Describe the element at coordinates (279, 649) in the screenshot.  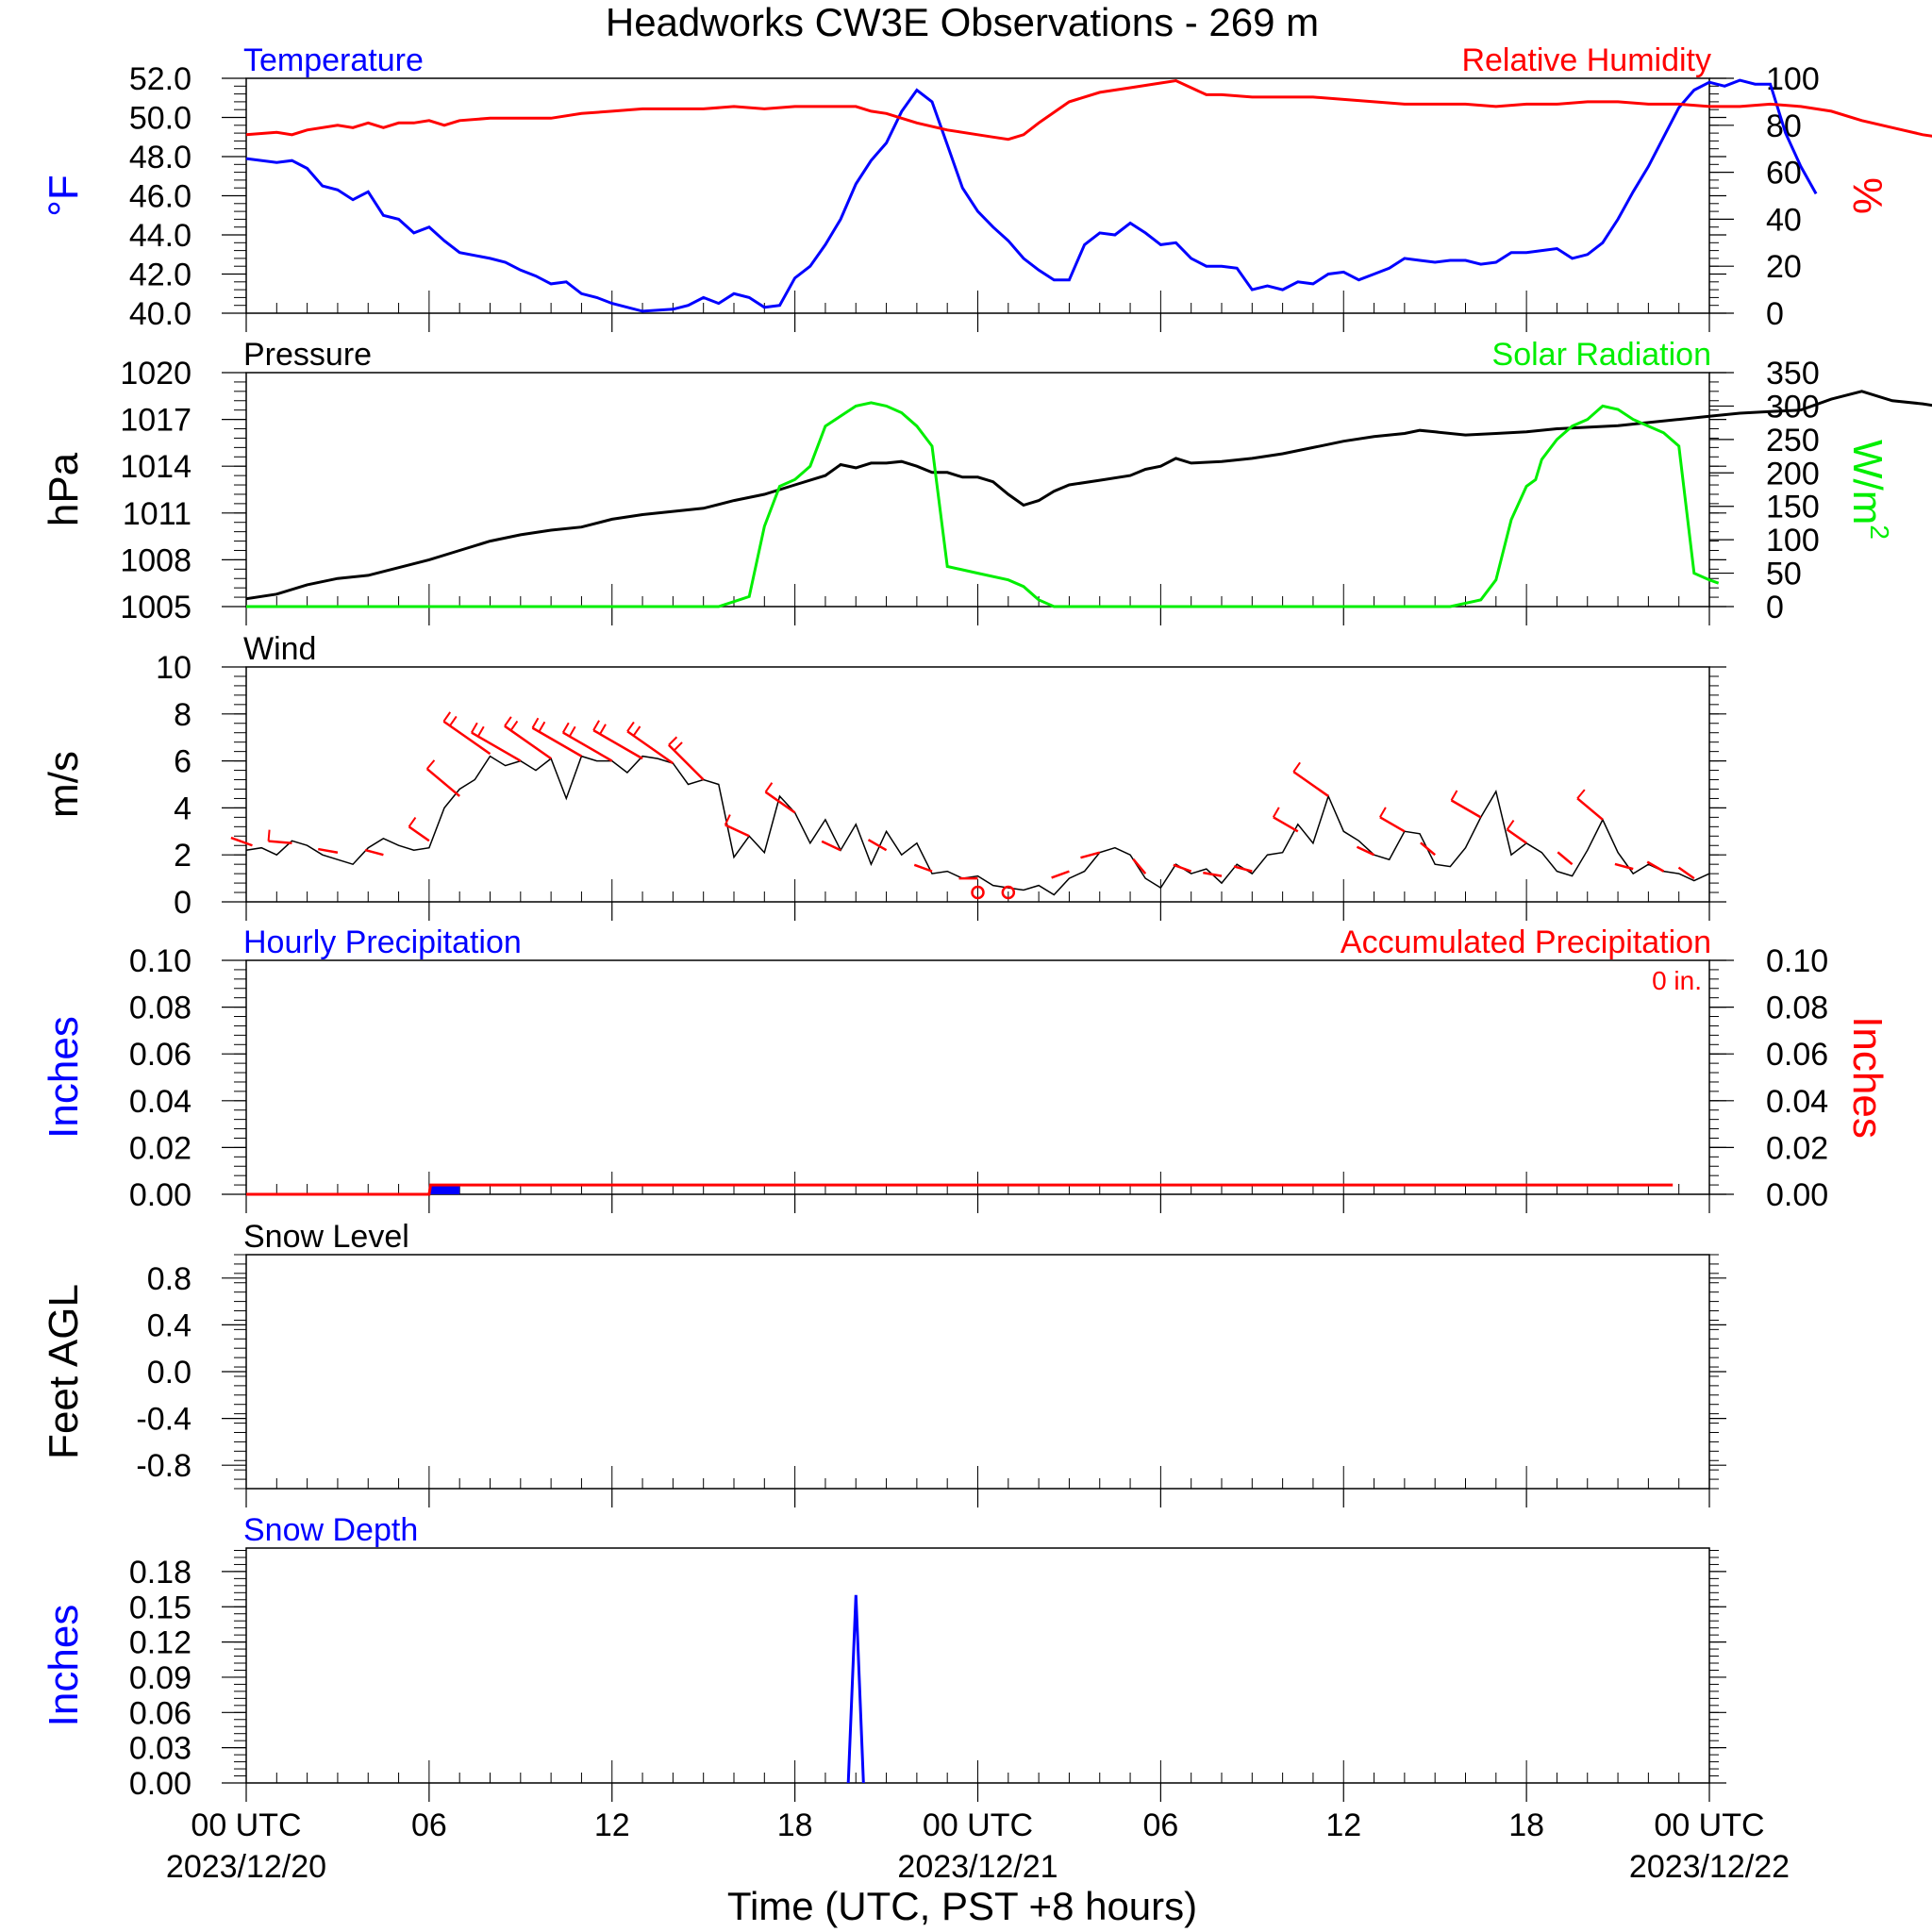
I see `panel-title-left: Wind` at that location.